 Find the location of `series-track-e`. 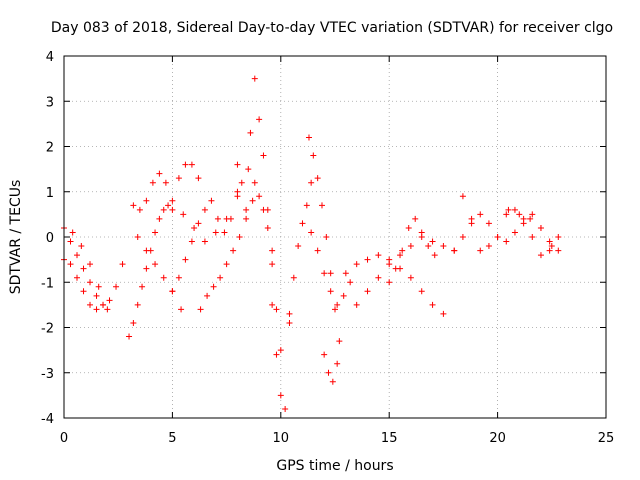

series-track-e is located at coordinates (166, 187).